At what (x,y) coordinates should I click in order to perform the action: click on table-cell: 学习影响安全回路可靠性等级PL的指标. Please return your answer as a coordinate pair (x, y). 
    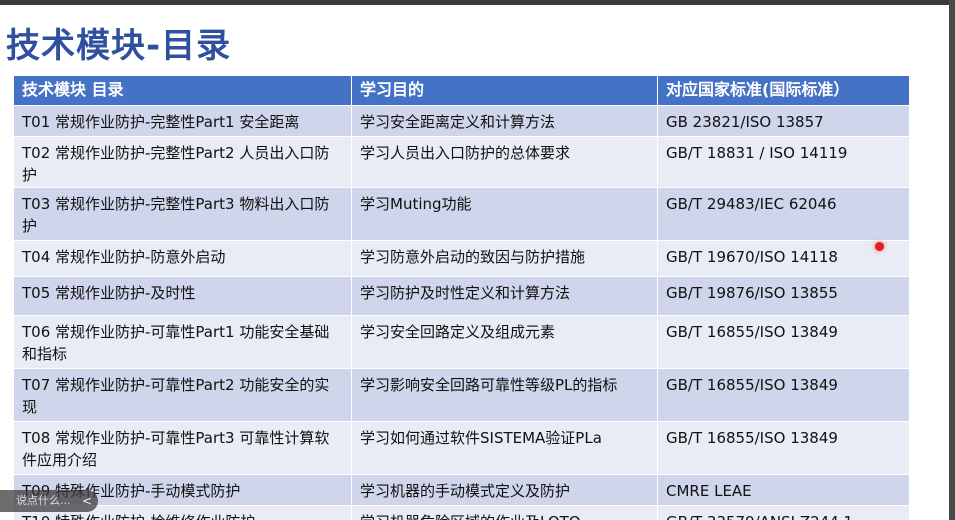
    Looking at the image, I should click on (505, 395).